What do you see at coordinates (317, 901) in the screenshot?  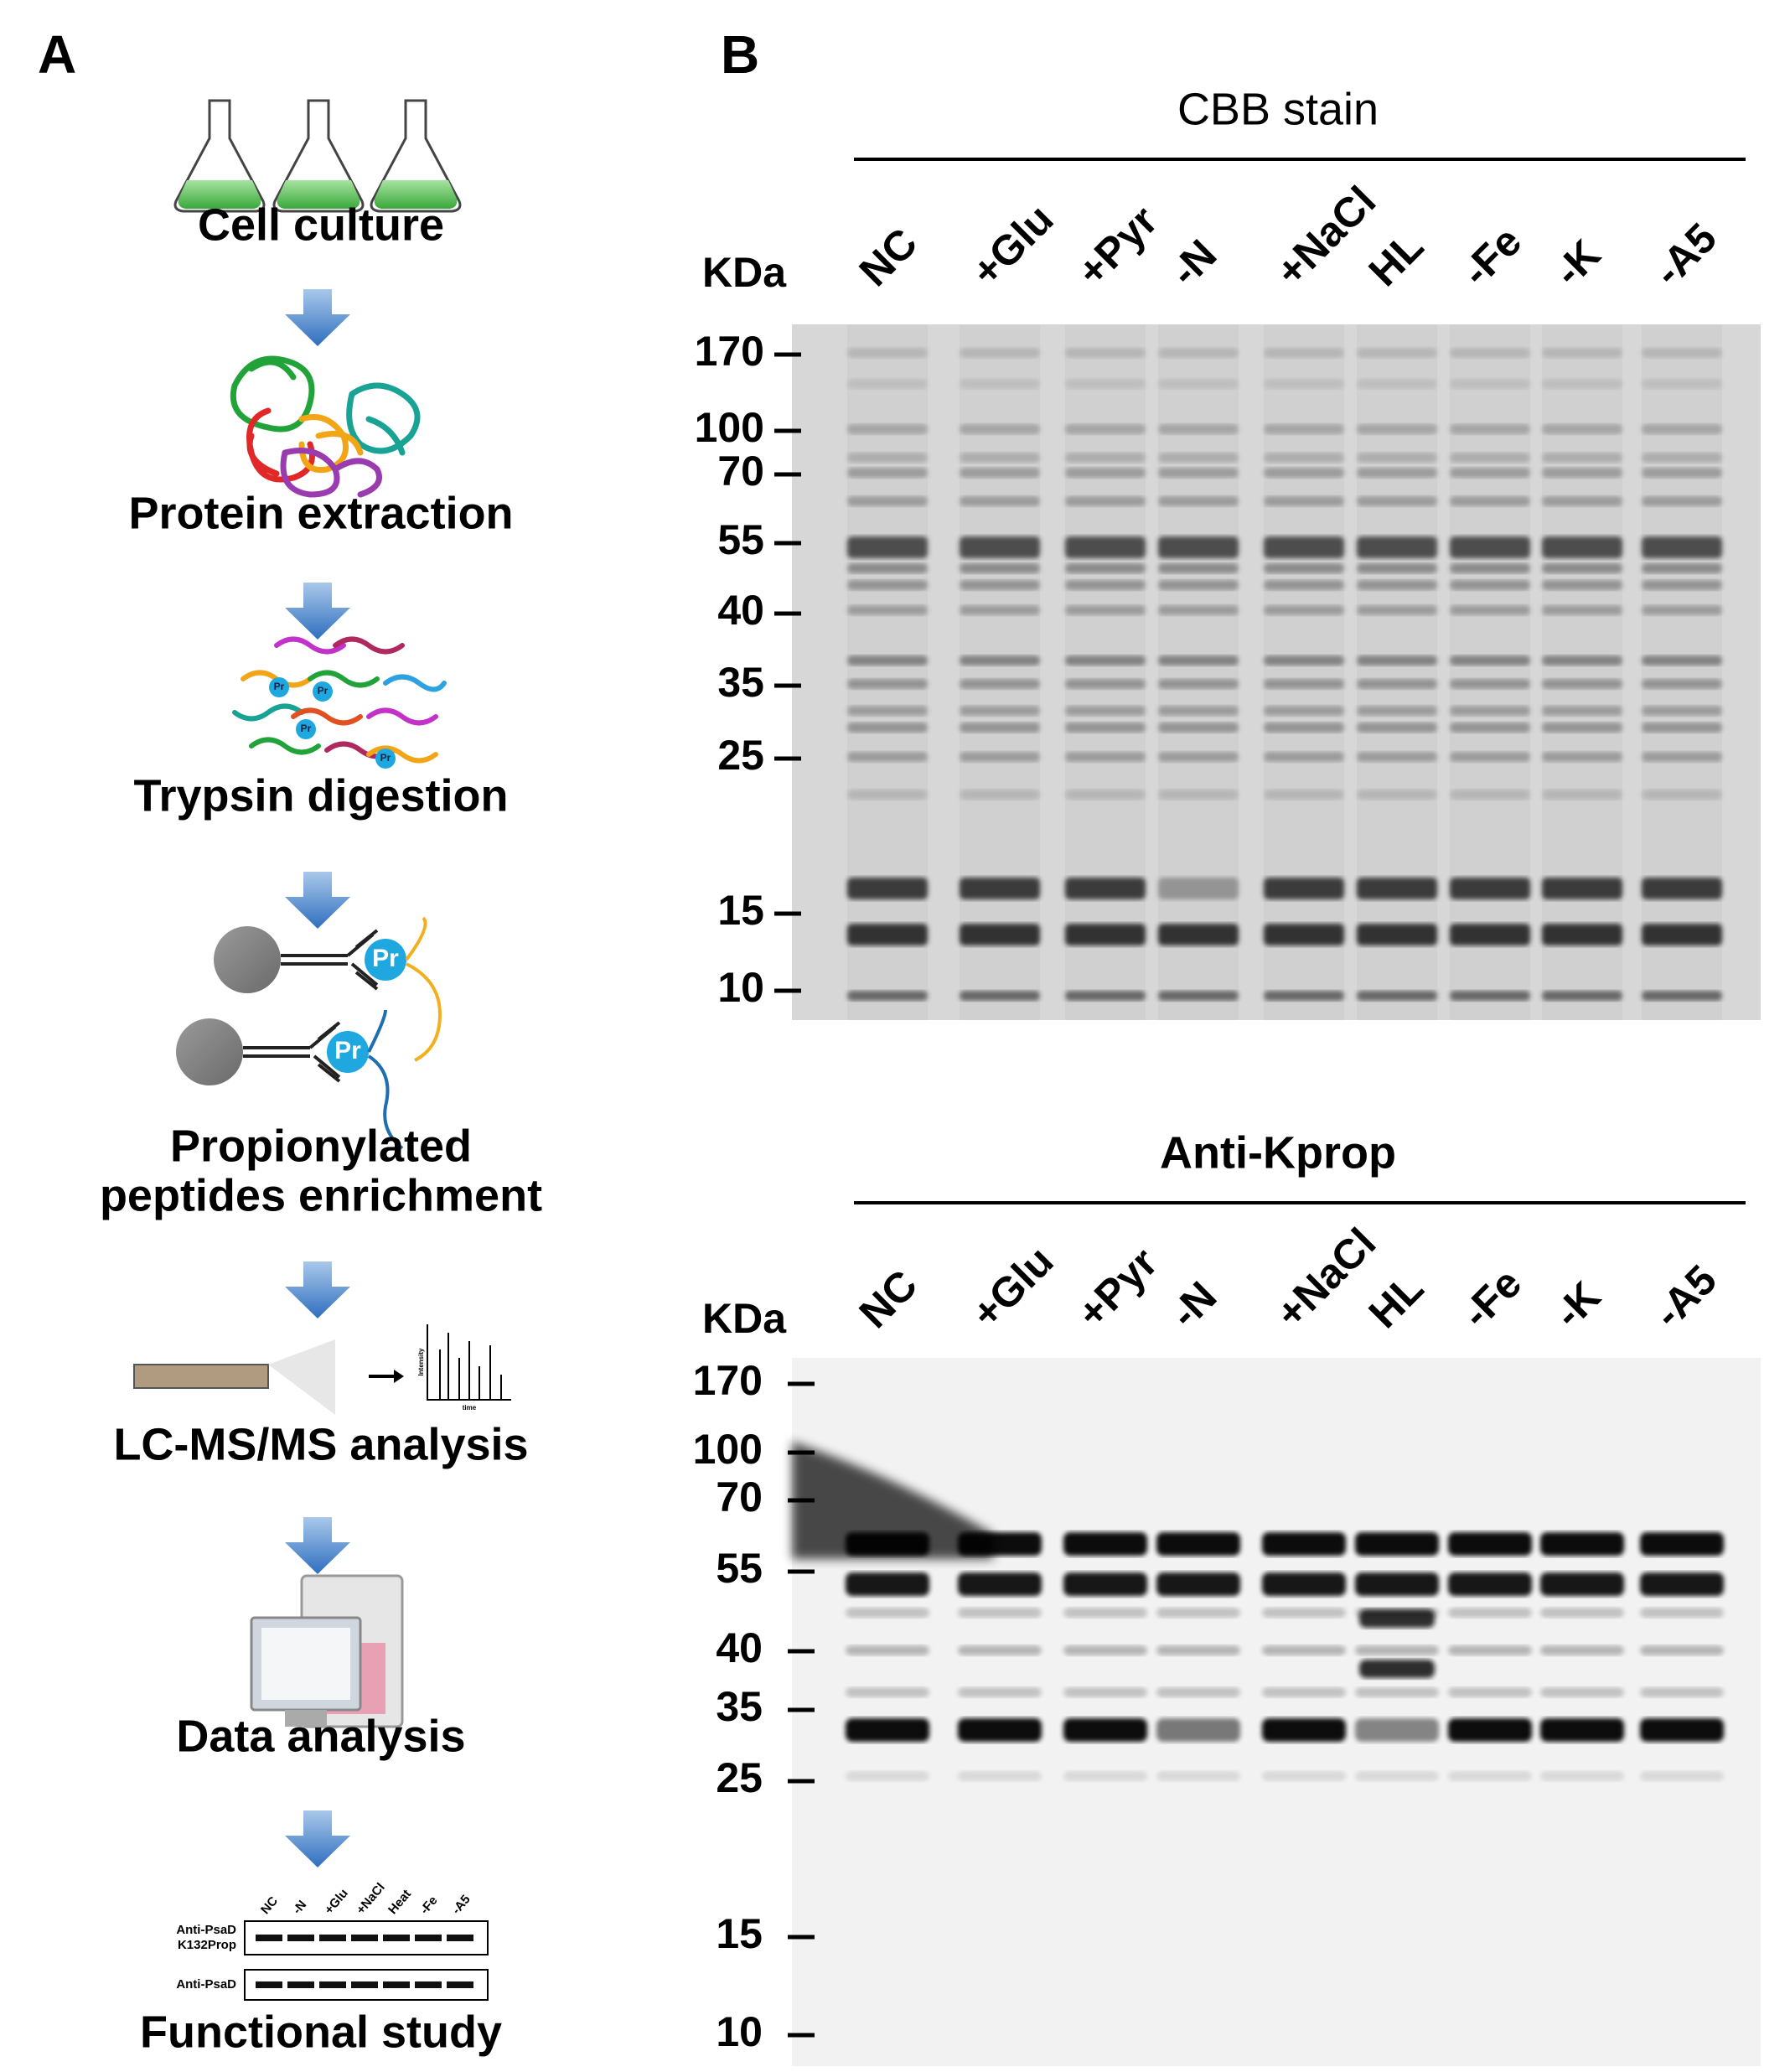 I see `flow-arrow` at bounding box center [317, 901].